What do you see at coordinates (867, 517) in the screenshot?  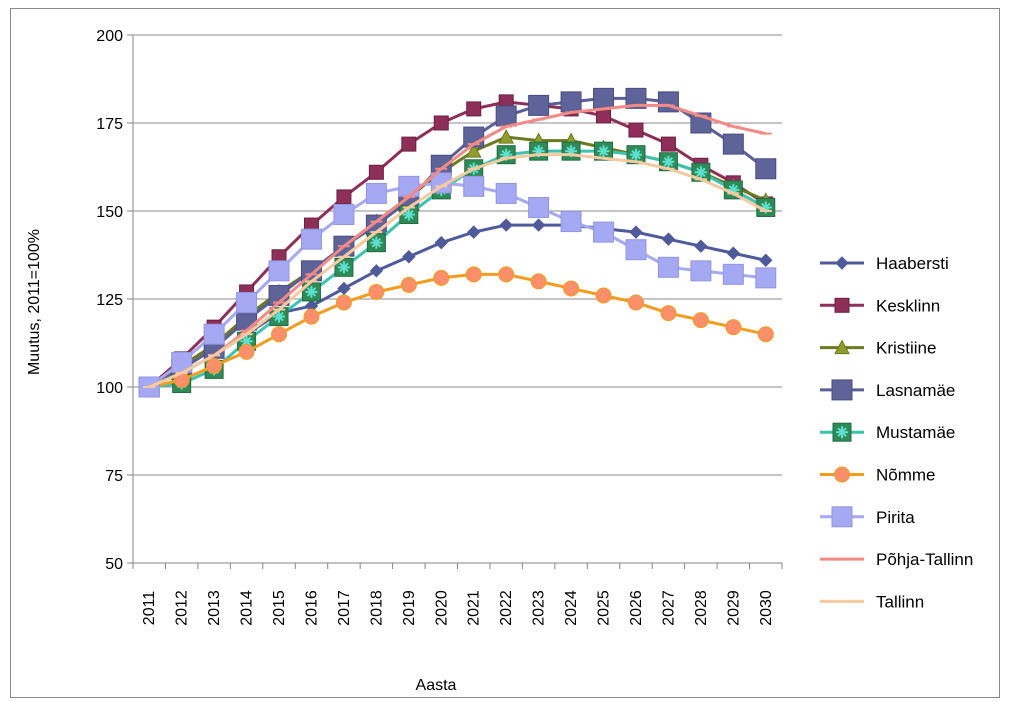 I see `legend-entry: Pirita` at bounding box center [867, 517].